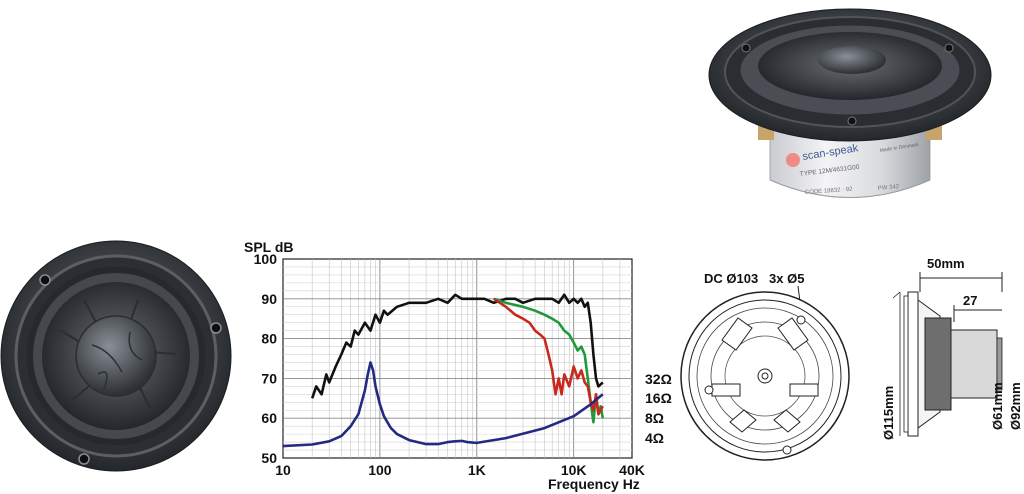 The image size is (1024, 494). What do you see at coordinates (380, 470) in the screenshot?
I see `x-tick-label: 100` at bounding box center [380, 470].